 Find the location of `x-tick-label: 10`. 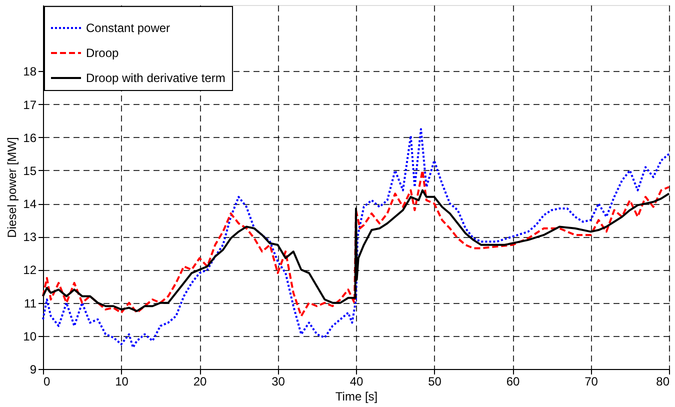

x-tick-label: 10 is located at coordinates (122, 381).